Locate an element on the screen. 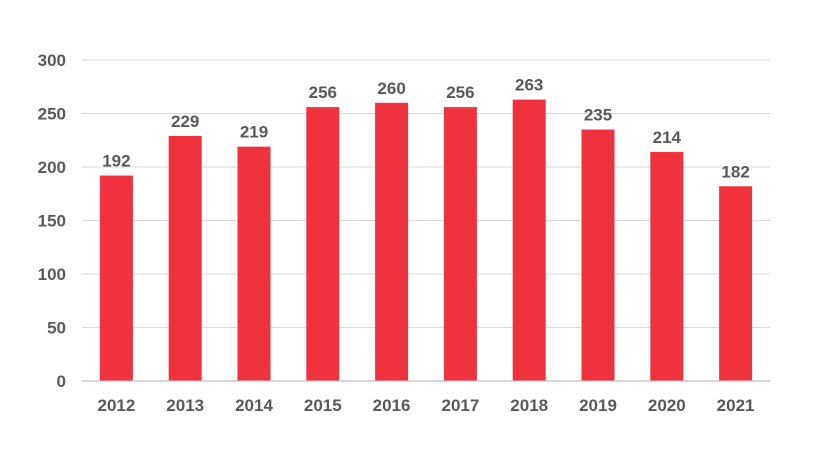 The width and height of the screenshot is (819, 464). bar-2016 is located at coordinates (392, 242).